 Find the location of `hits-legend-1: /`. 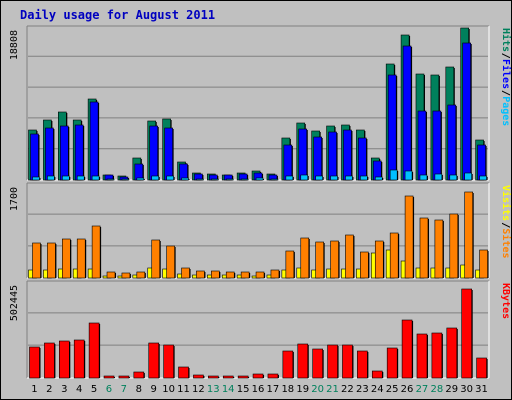

hits-legend-1: / is located at coordinates (505, 56).